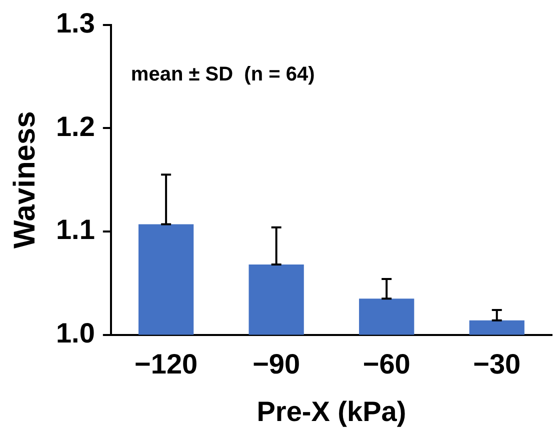 Image resolution: width=554 pixels, height=432 pixels. I want to click on y-tick-label: 1.3, so click(75, 23).